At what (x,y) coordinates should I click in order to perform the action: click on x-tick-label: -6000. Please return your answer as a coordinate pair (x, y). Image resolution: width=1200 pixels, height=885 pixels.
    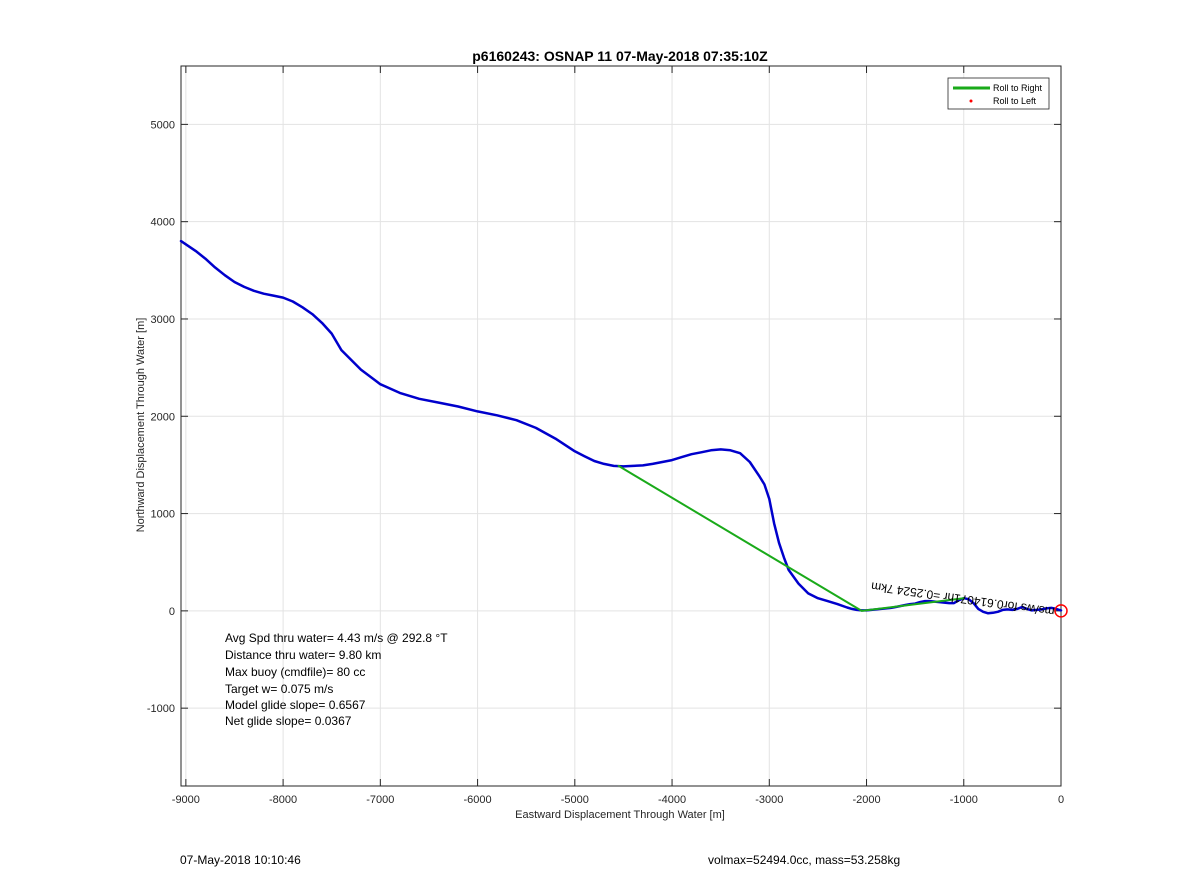
    Looking at the image, I should click on (478, 800).